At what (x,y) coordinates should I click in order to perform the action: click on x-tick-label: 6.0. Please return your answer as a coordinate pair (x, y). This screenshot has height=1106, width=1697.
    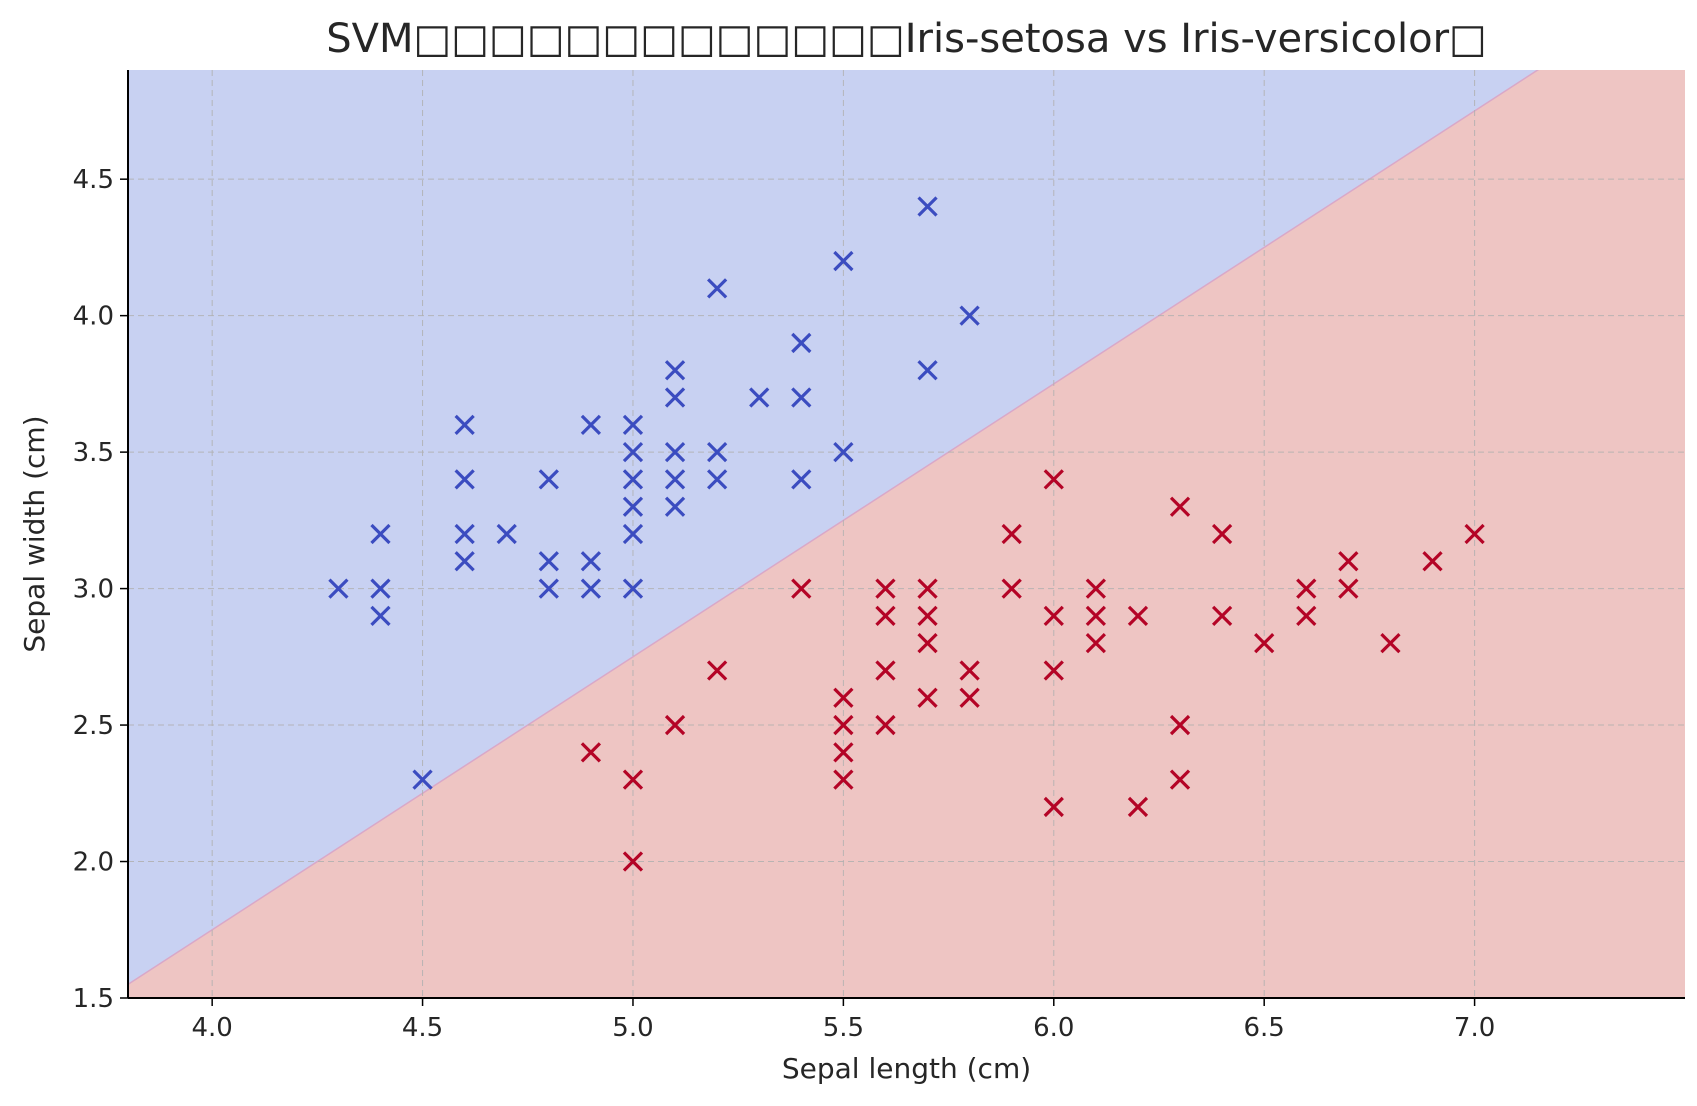
    Looking at the image, I should click on (1053, 1028).